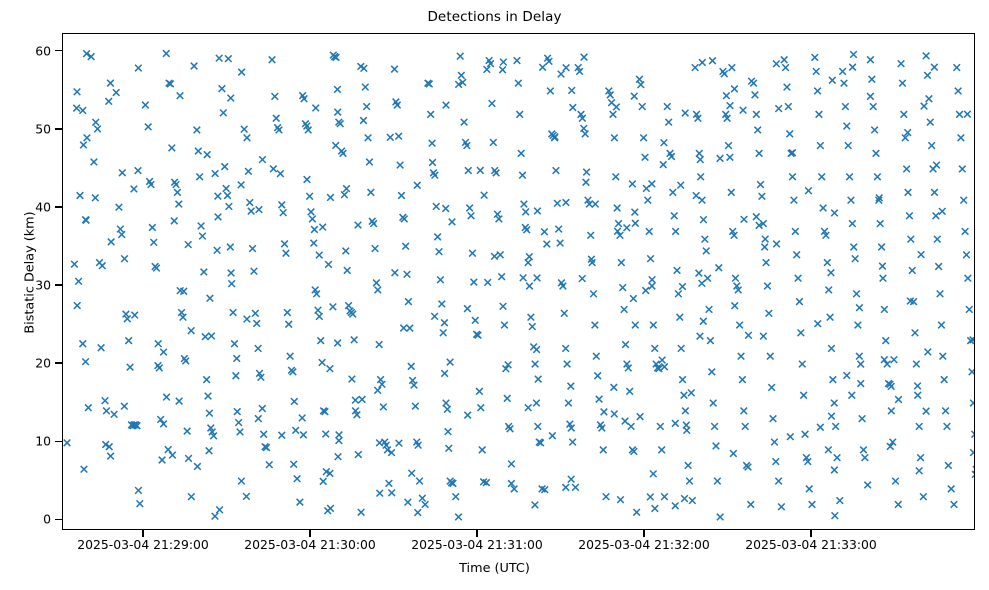  I want to click on y-axis-tick-label: 50, so click(43, 129).